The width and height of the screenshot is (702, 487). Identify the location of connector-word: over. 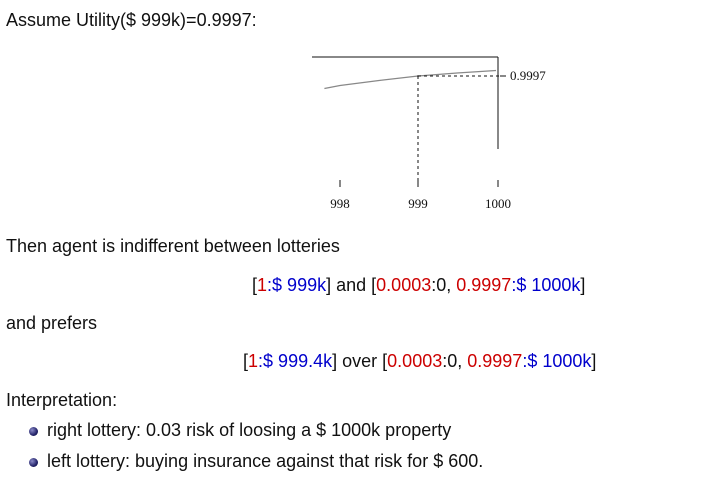
(360, 361).